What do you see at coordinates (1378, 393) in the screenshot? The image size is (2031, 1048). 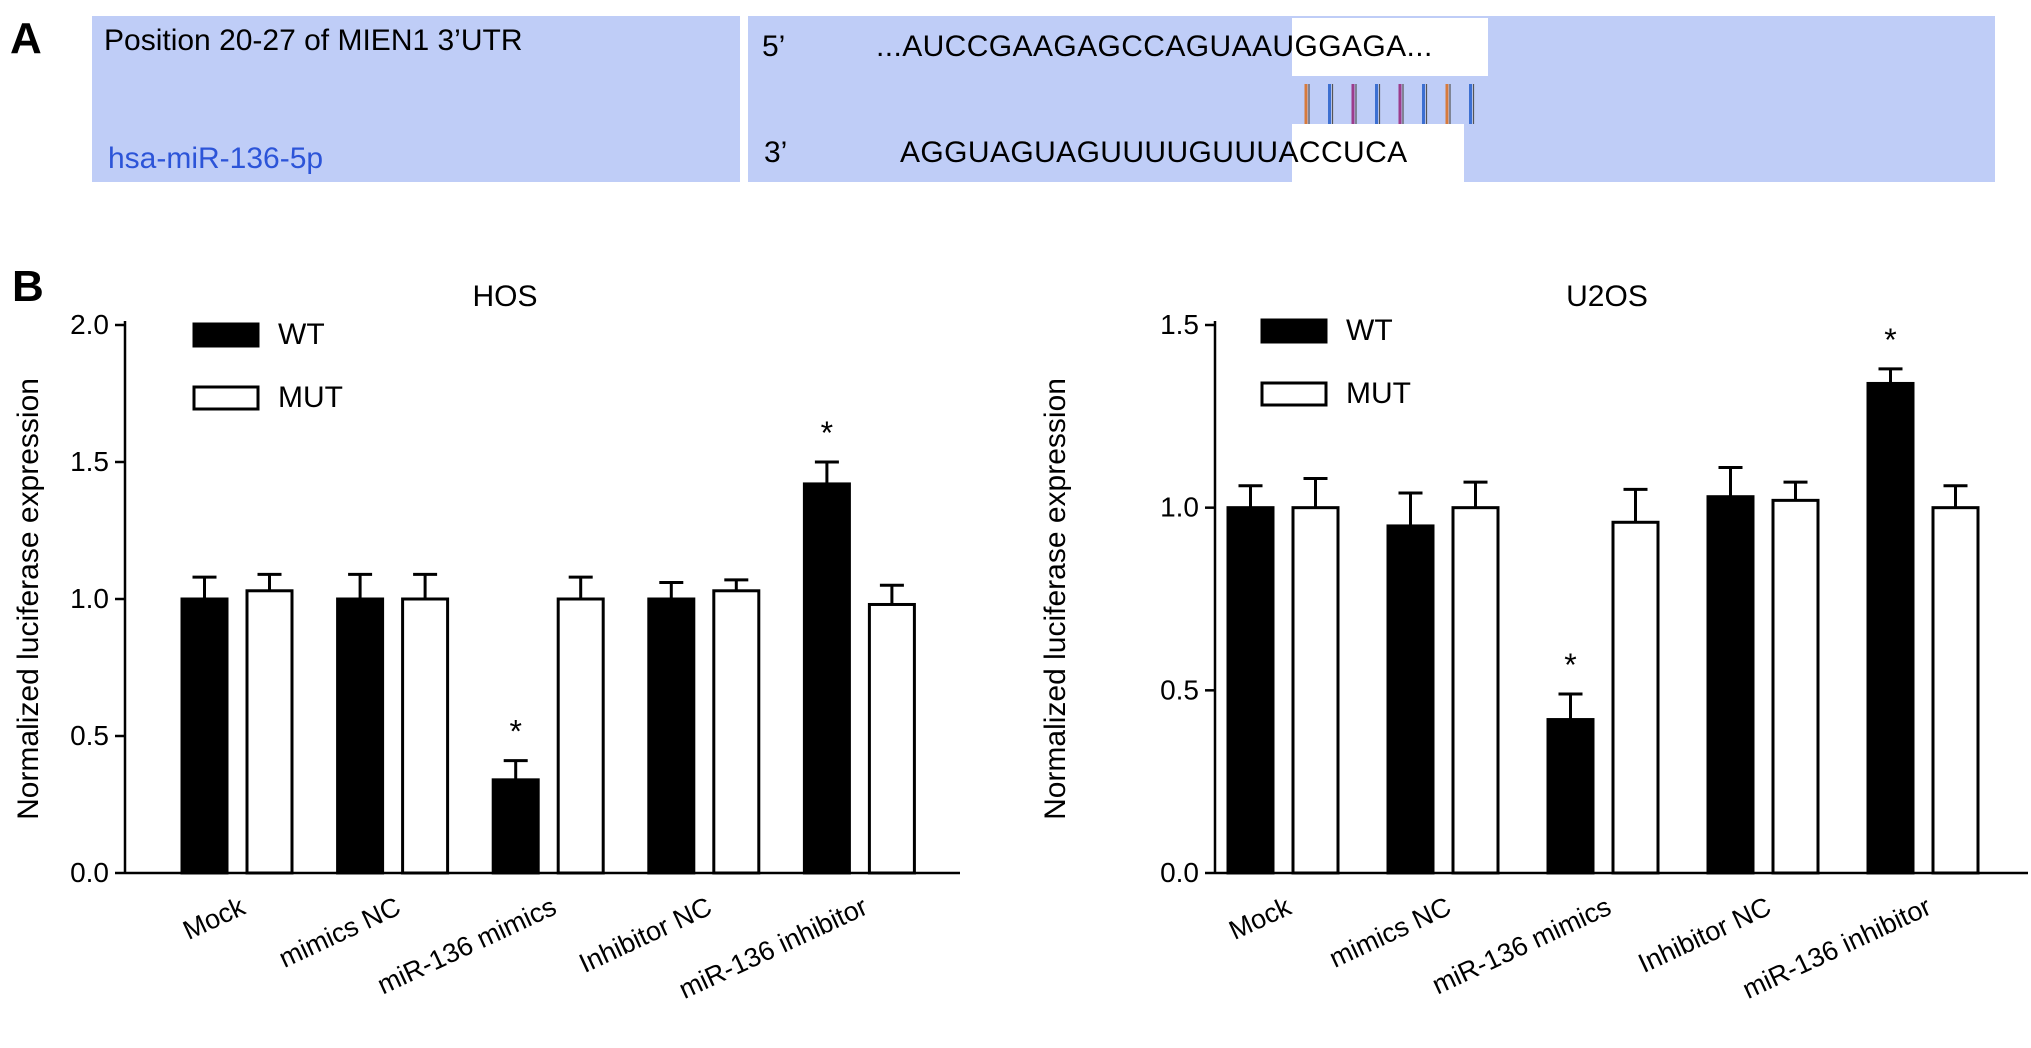 I see `u2os-legend-label: MUT` at bounding box center [1378, 393].